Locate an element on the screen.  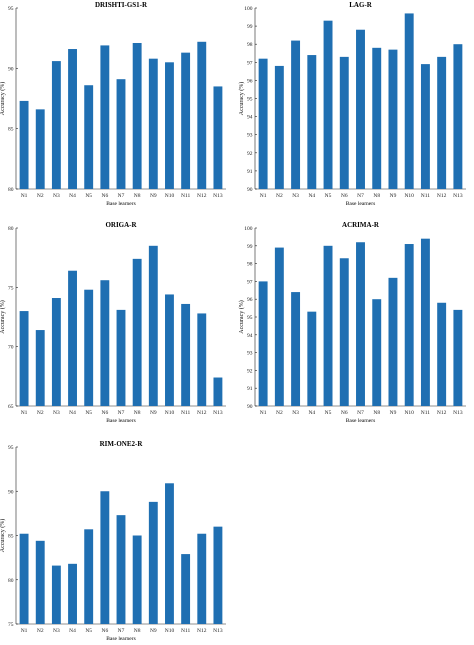
y-tick-label: 91 is located at coordinates (250, 389).